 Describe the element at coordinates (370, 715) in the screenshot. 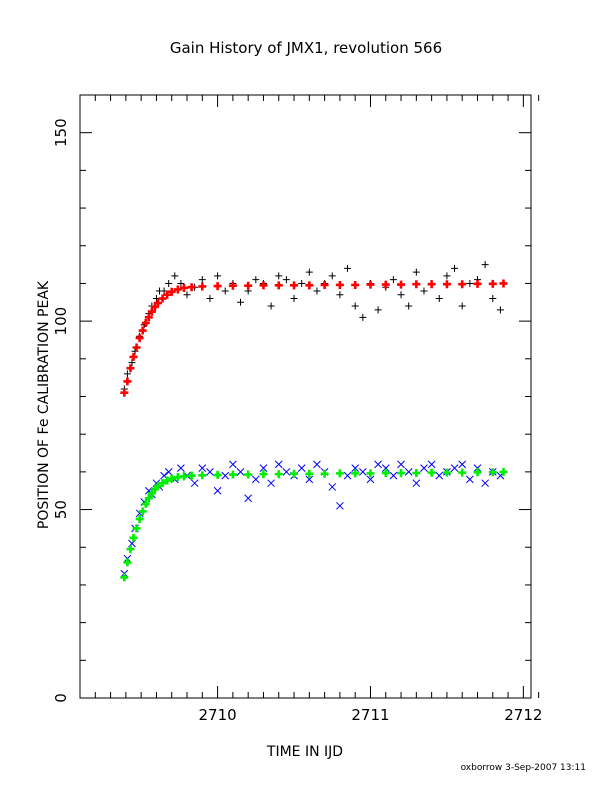

I see `x-tick-label: 2711` at that location.